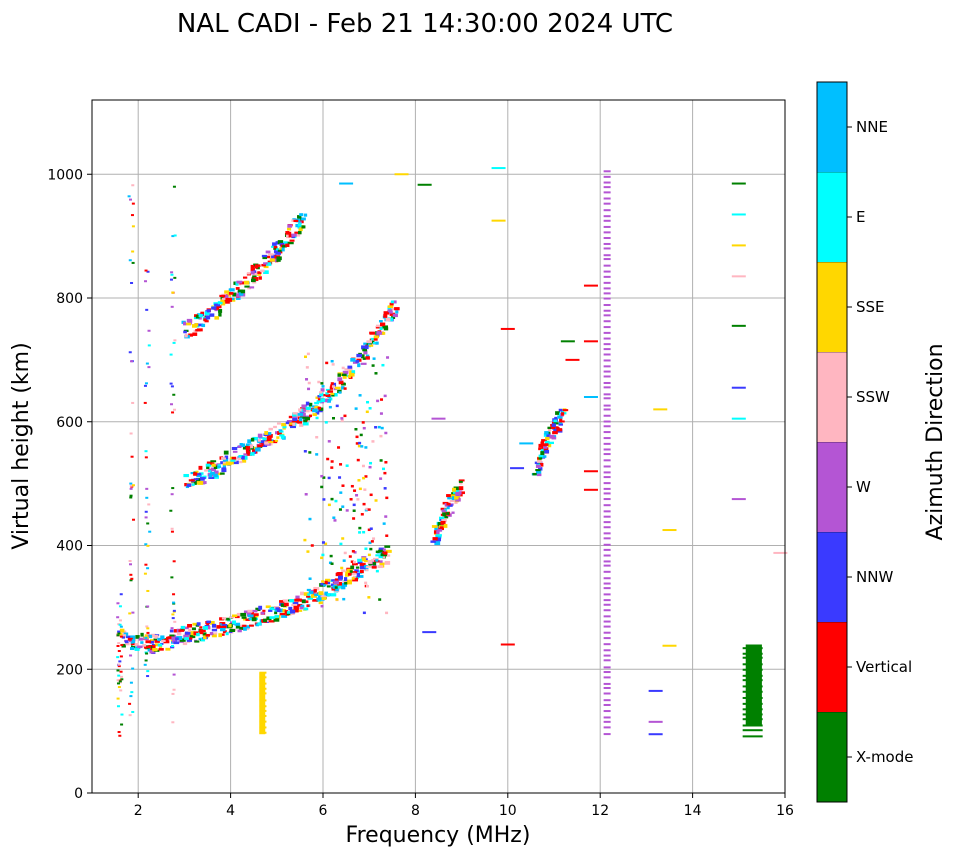 Image resolution: width=958 pixels, height=857 pixels. I want to click on chart-title: NAL CADI - Feb 21 14:30:00 2024 UTC, so click(425, 24).